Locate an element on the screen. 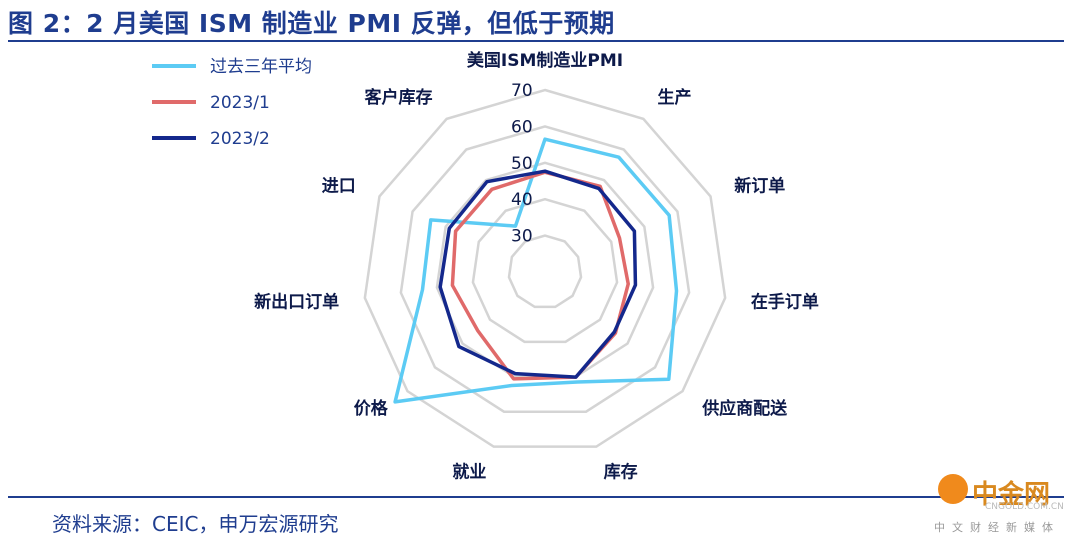  axis-label: 新订单 is located at coordinates (759, 186).